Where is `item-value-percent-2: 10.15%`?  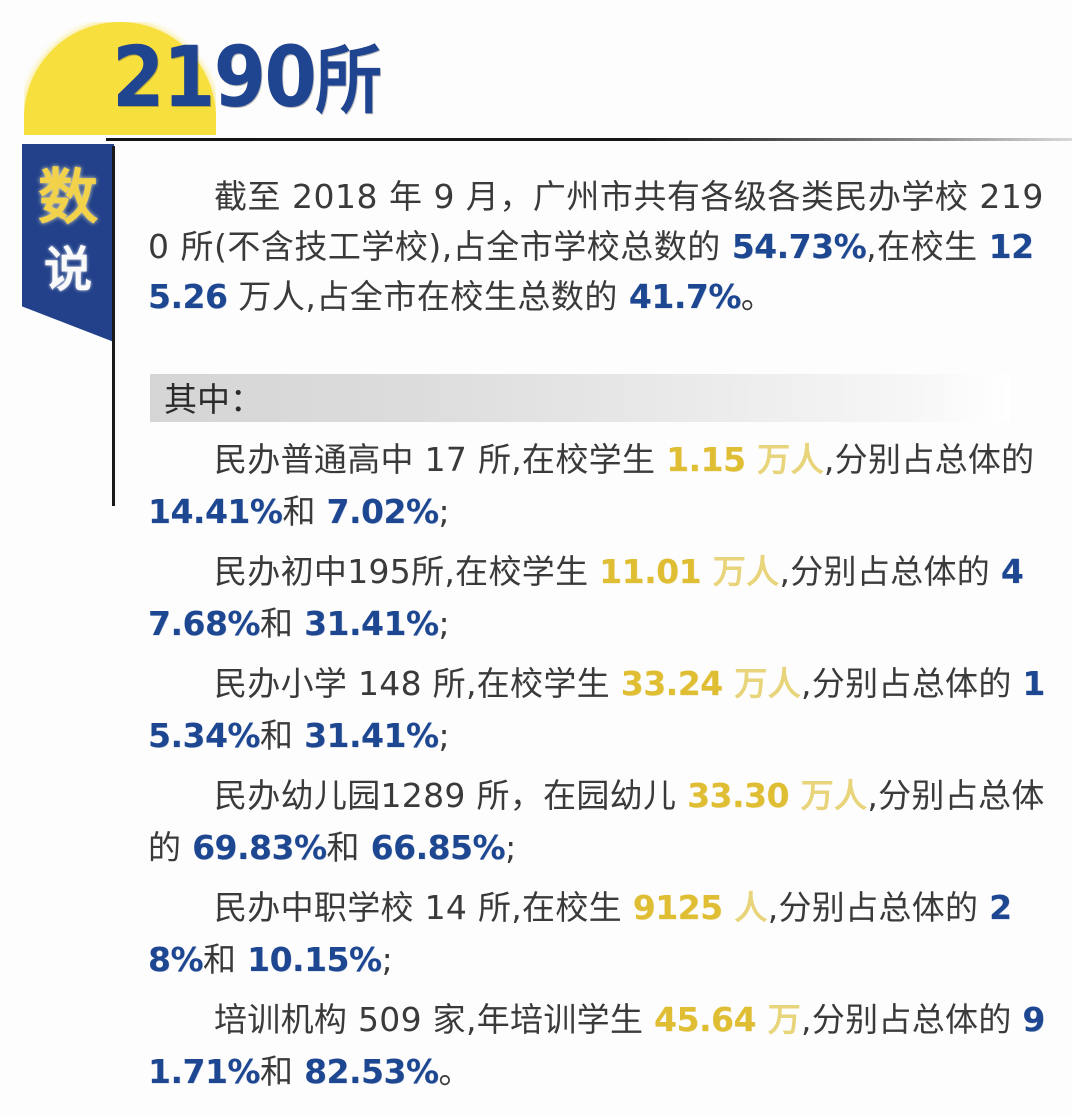
item-value-percent-2: 10.15% is located at coordinates (314, 959).